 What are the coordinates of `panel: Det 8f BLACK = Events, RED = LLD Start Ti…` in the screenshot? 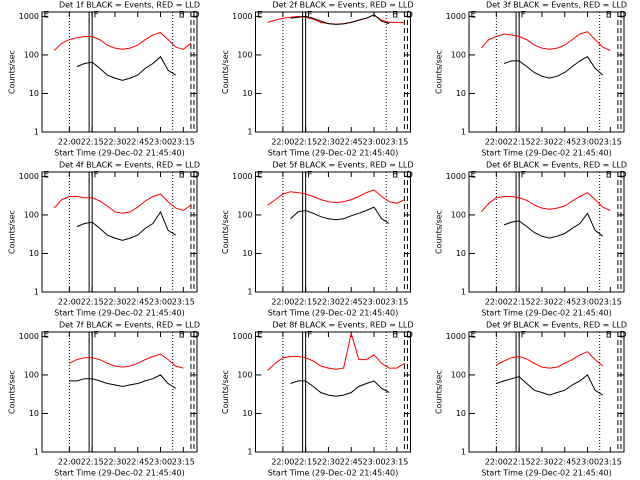 It's located at (317, 399).